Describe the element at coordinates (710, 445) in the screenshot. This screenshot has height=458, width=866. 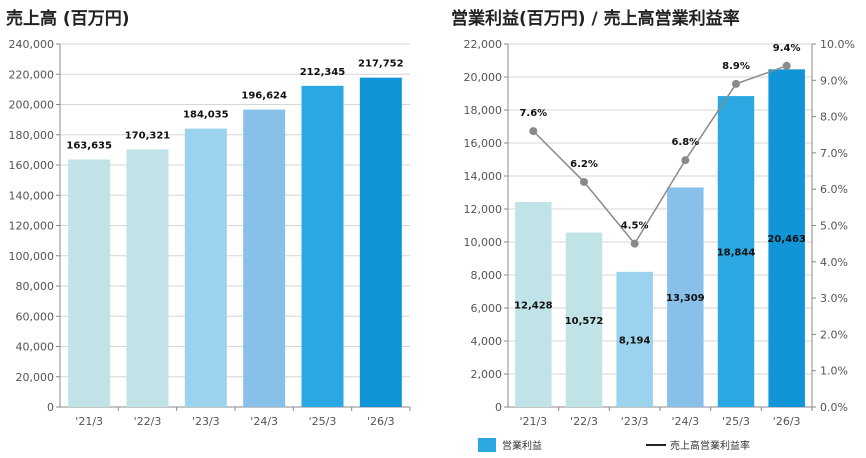
I see `chart2-legend-line-label: 売上高営業利益率` at that location.